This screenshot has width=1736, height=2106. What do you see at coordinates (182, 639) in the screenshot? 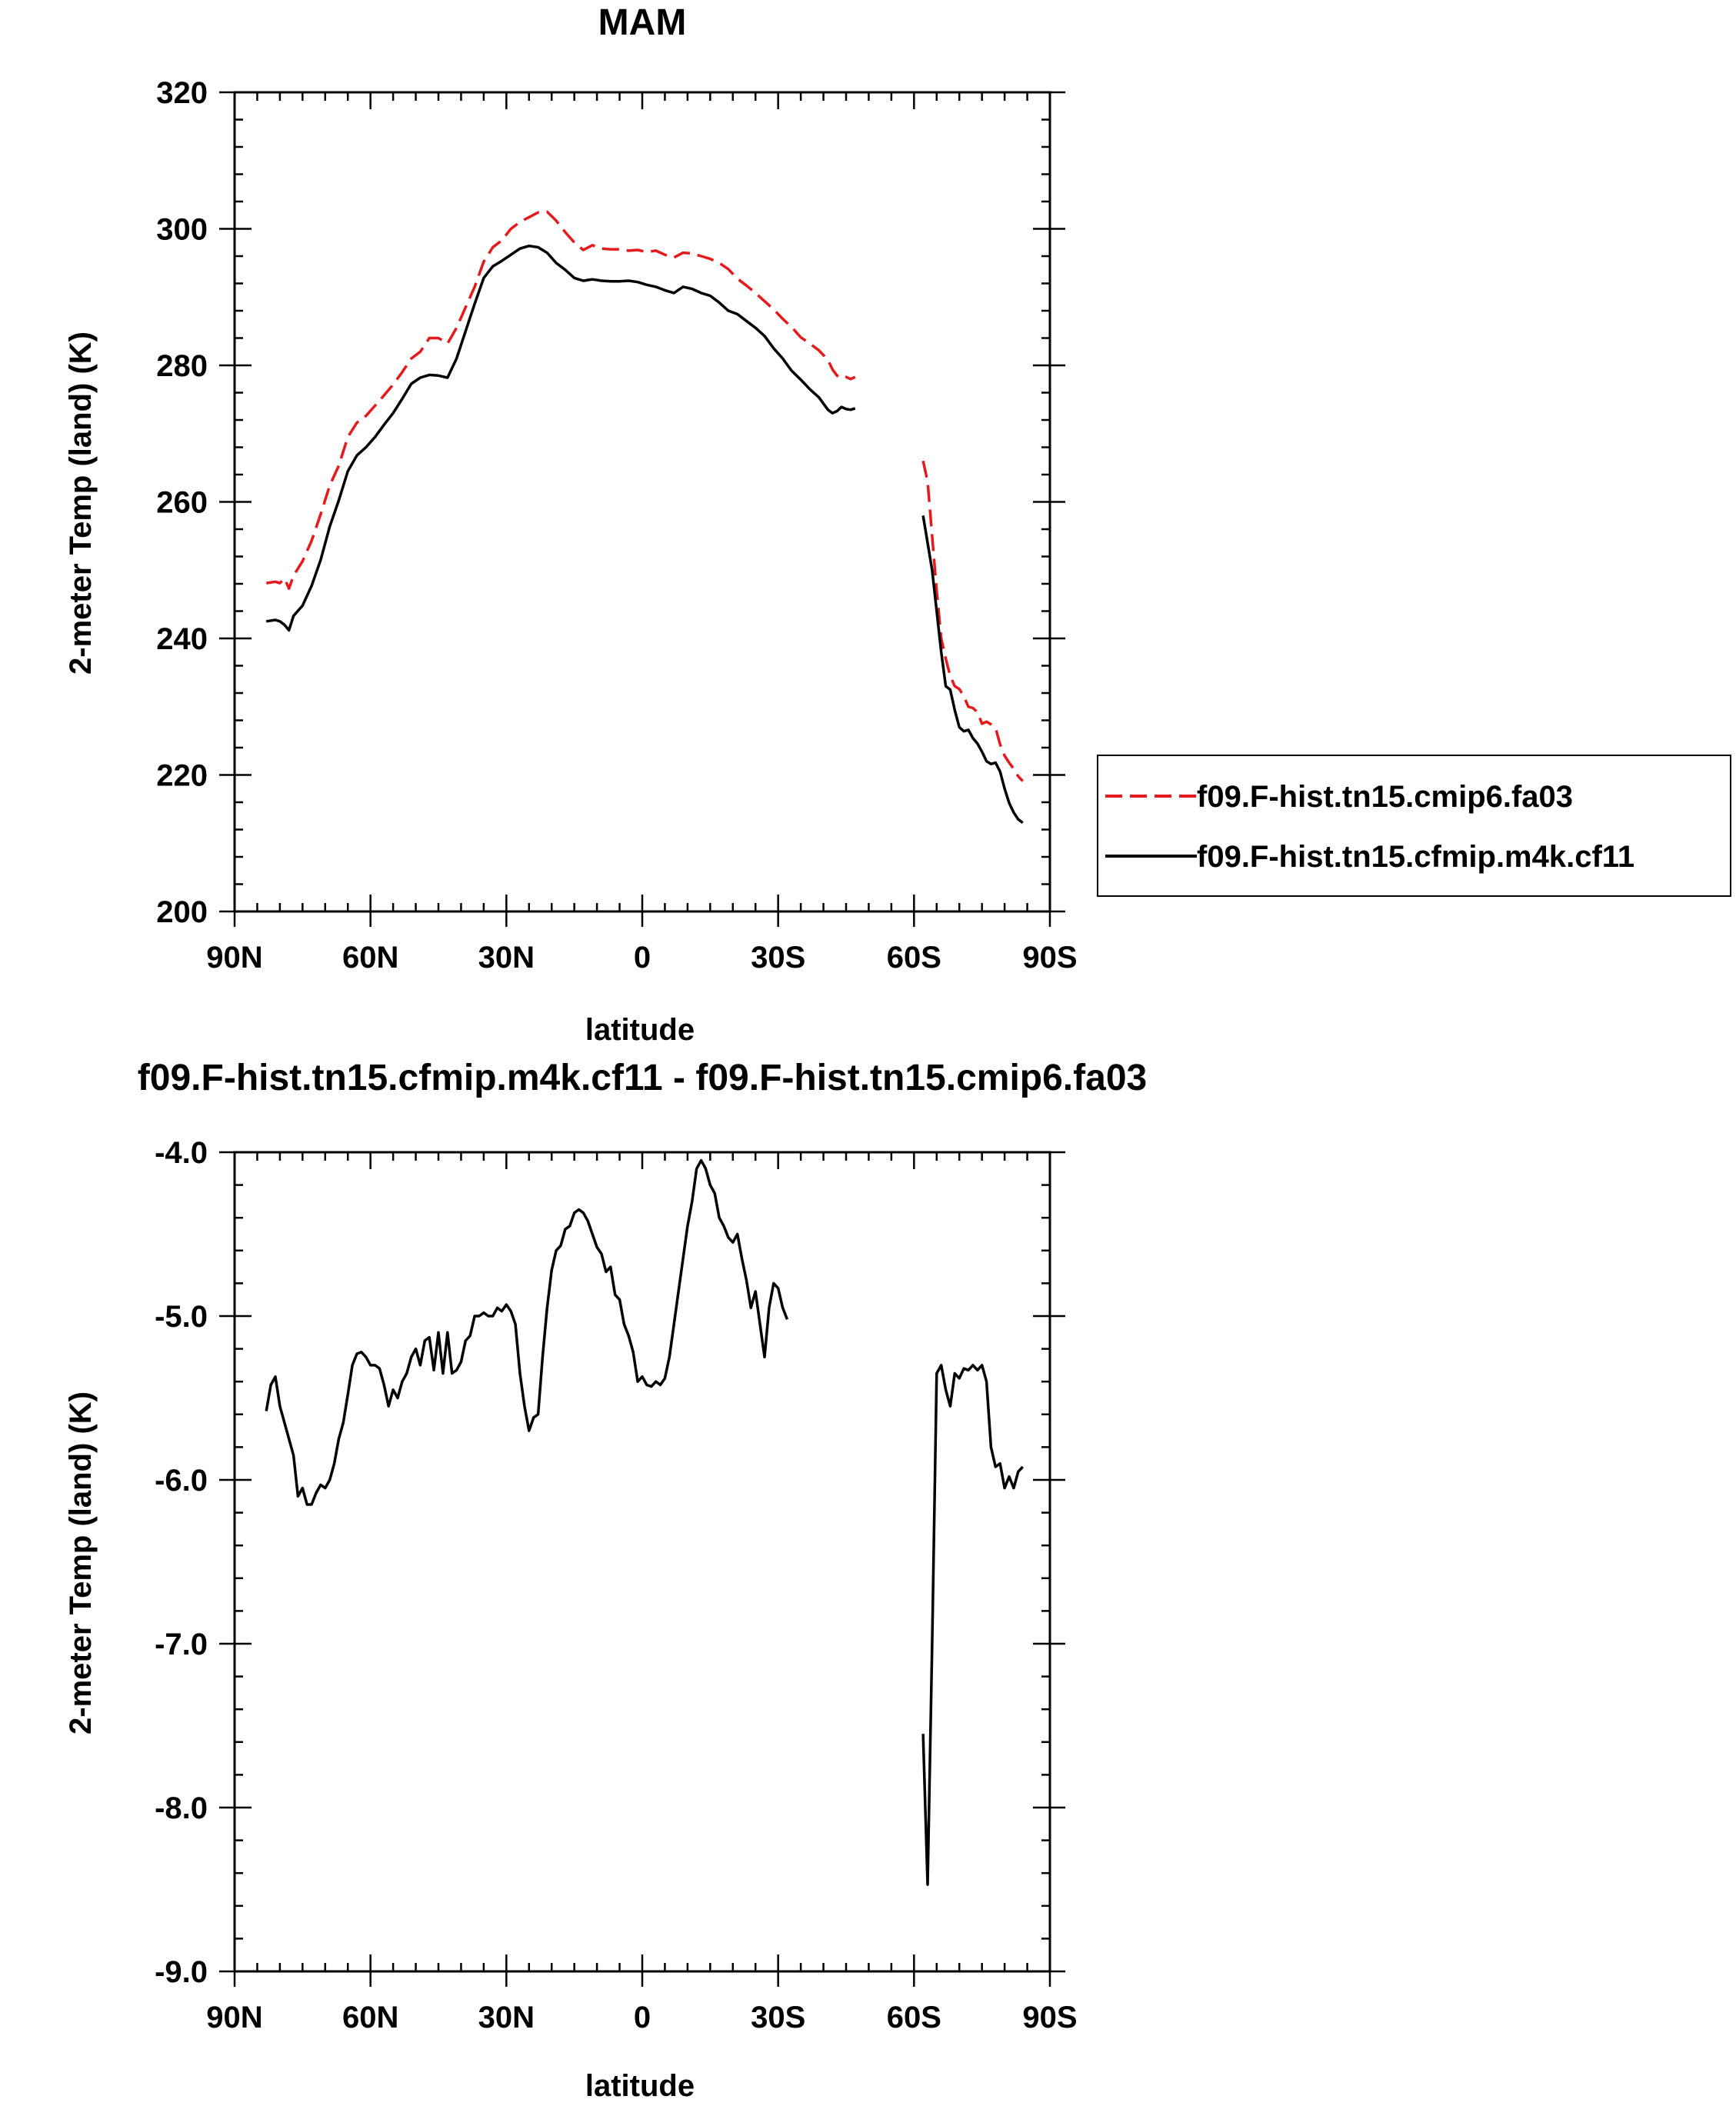
I see `top-y-tick-label: 240` at bounding box center [182, 639].